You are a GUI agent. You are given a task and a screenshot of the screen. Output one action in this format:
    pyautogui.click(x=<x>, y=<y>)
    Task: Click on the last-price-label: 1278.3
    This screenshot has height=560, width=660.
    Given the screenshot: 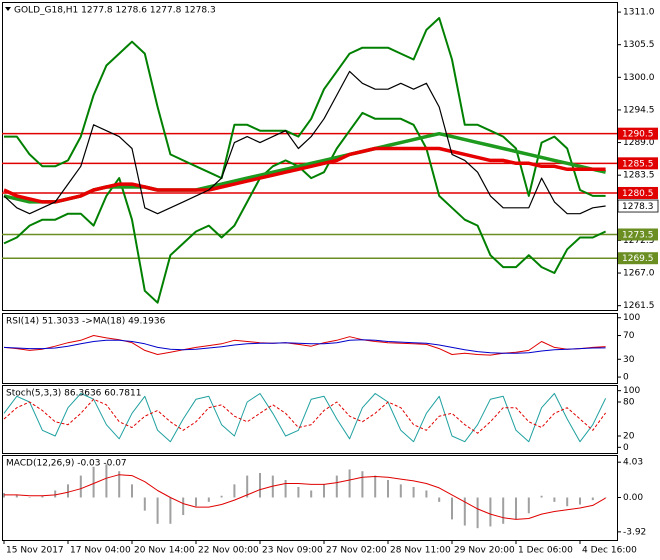 What is the action you would take?
    pyautogui.click(x=638, y=207)
    